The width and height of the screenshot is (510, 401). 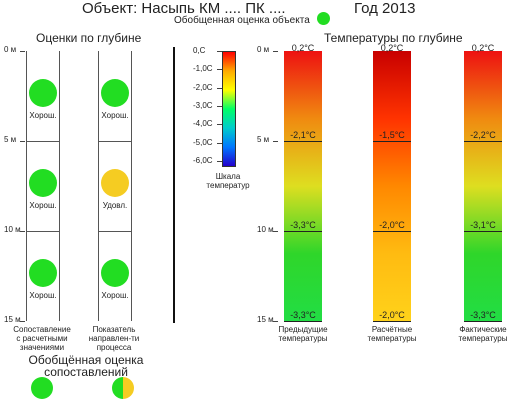 What do you see at coordinates (323, 18) in the screenshot?
I see `object-summary-indicator` at bounding box center [323, 18].